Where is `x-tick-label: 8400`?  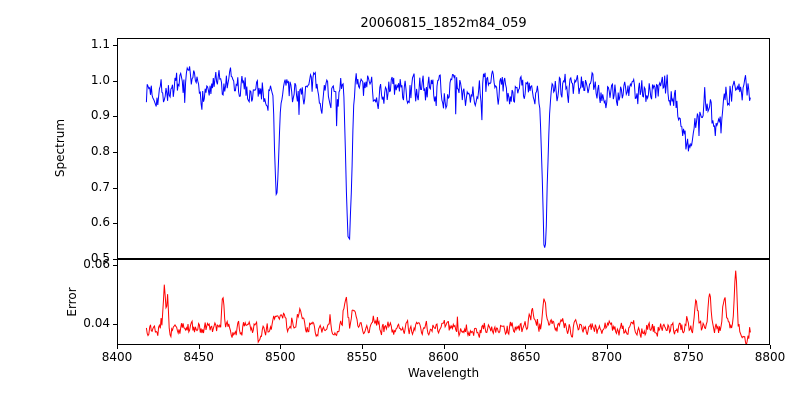
x-tick-label: 8400 is located at coordinates (117, 357).